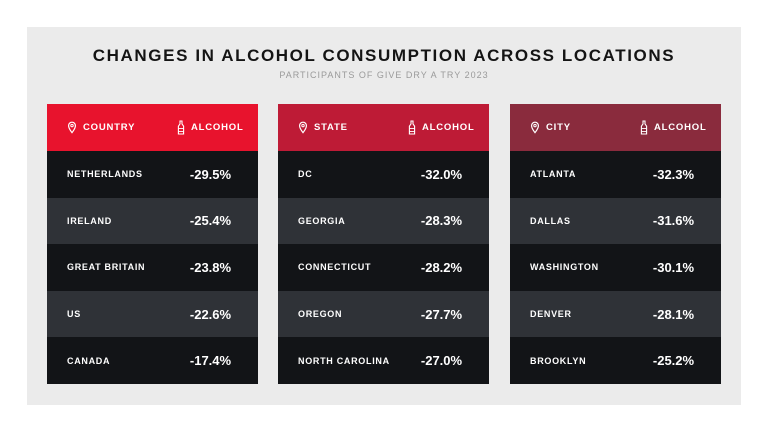 This screenshot has height=432, width=768. I want to click on row-value: -28.3%, so click(441, 221).